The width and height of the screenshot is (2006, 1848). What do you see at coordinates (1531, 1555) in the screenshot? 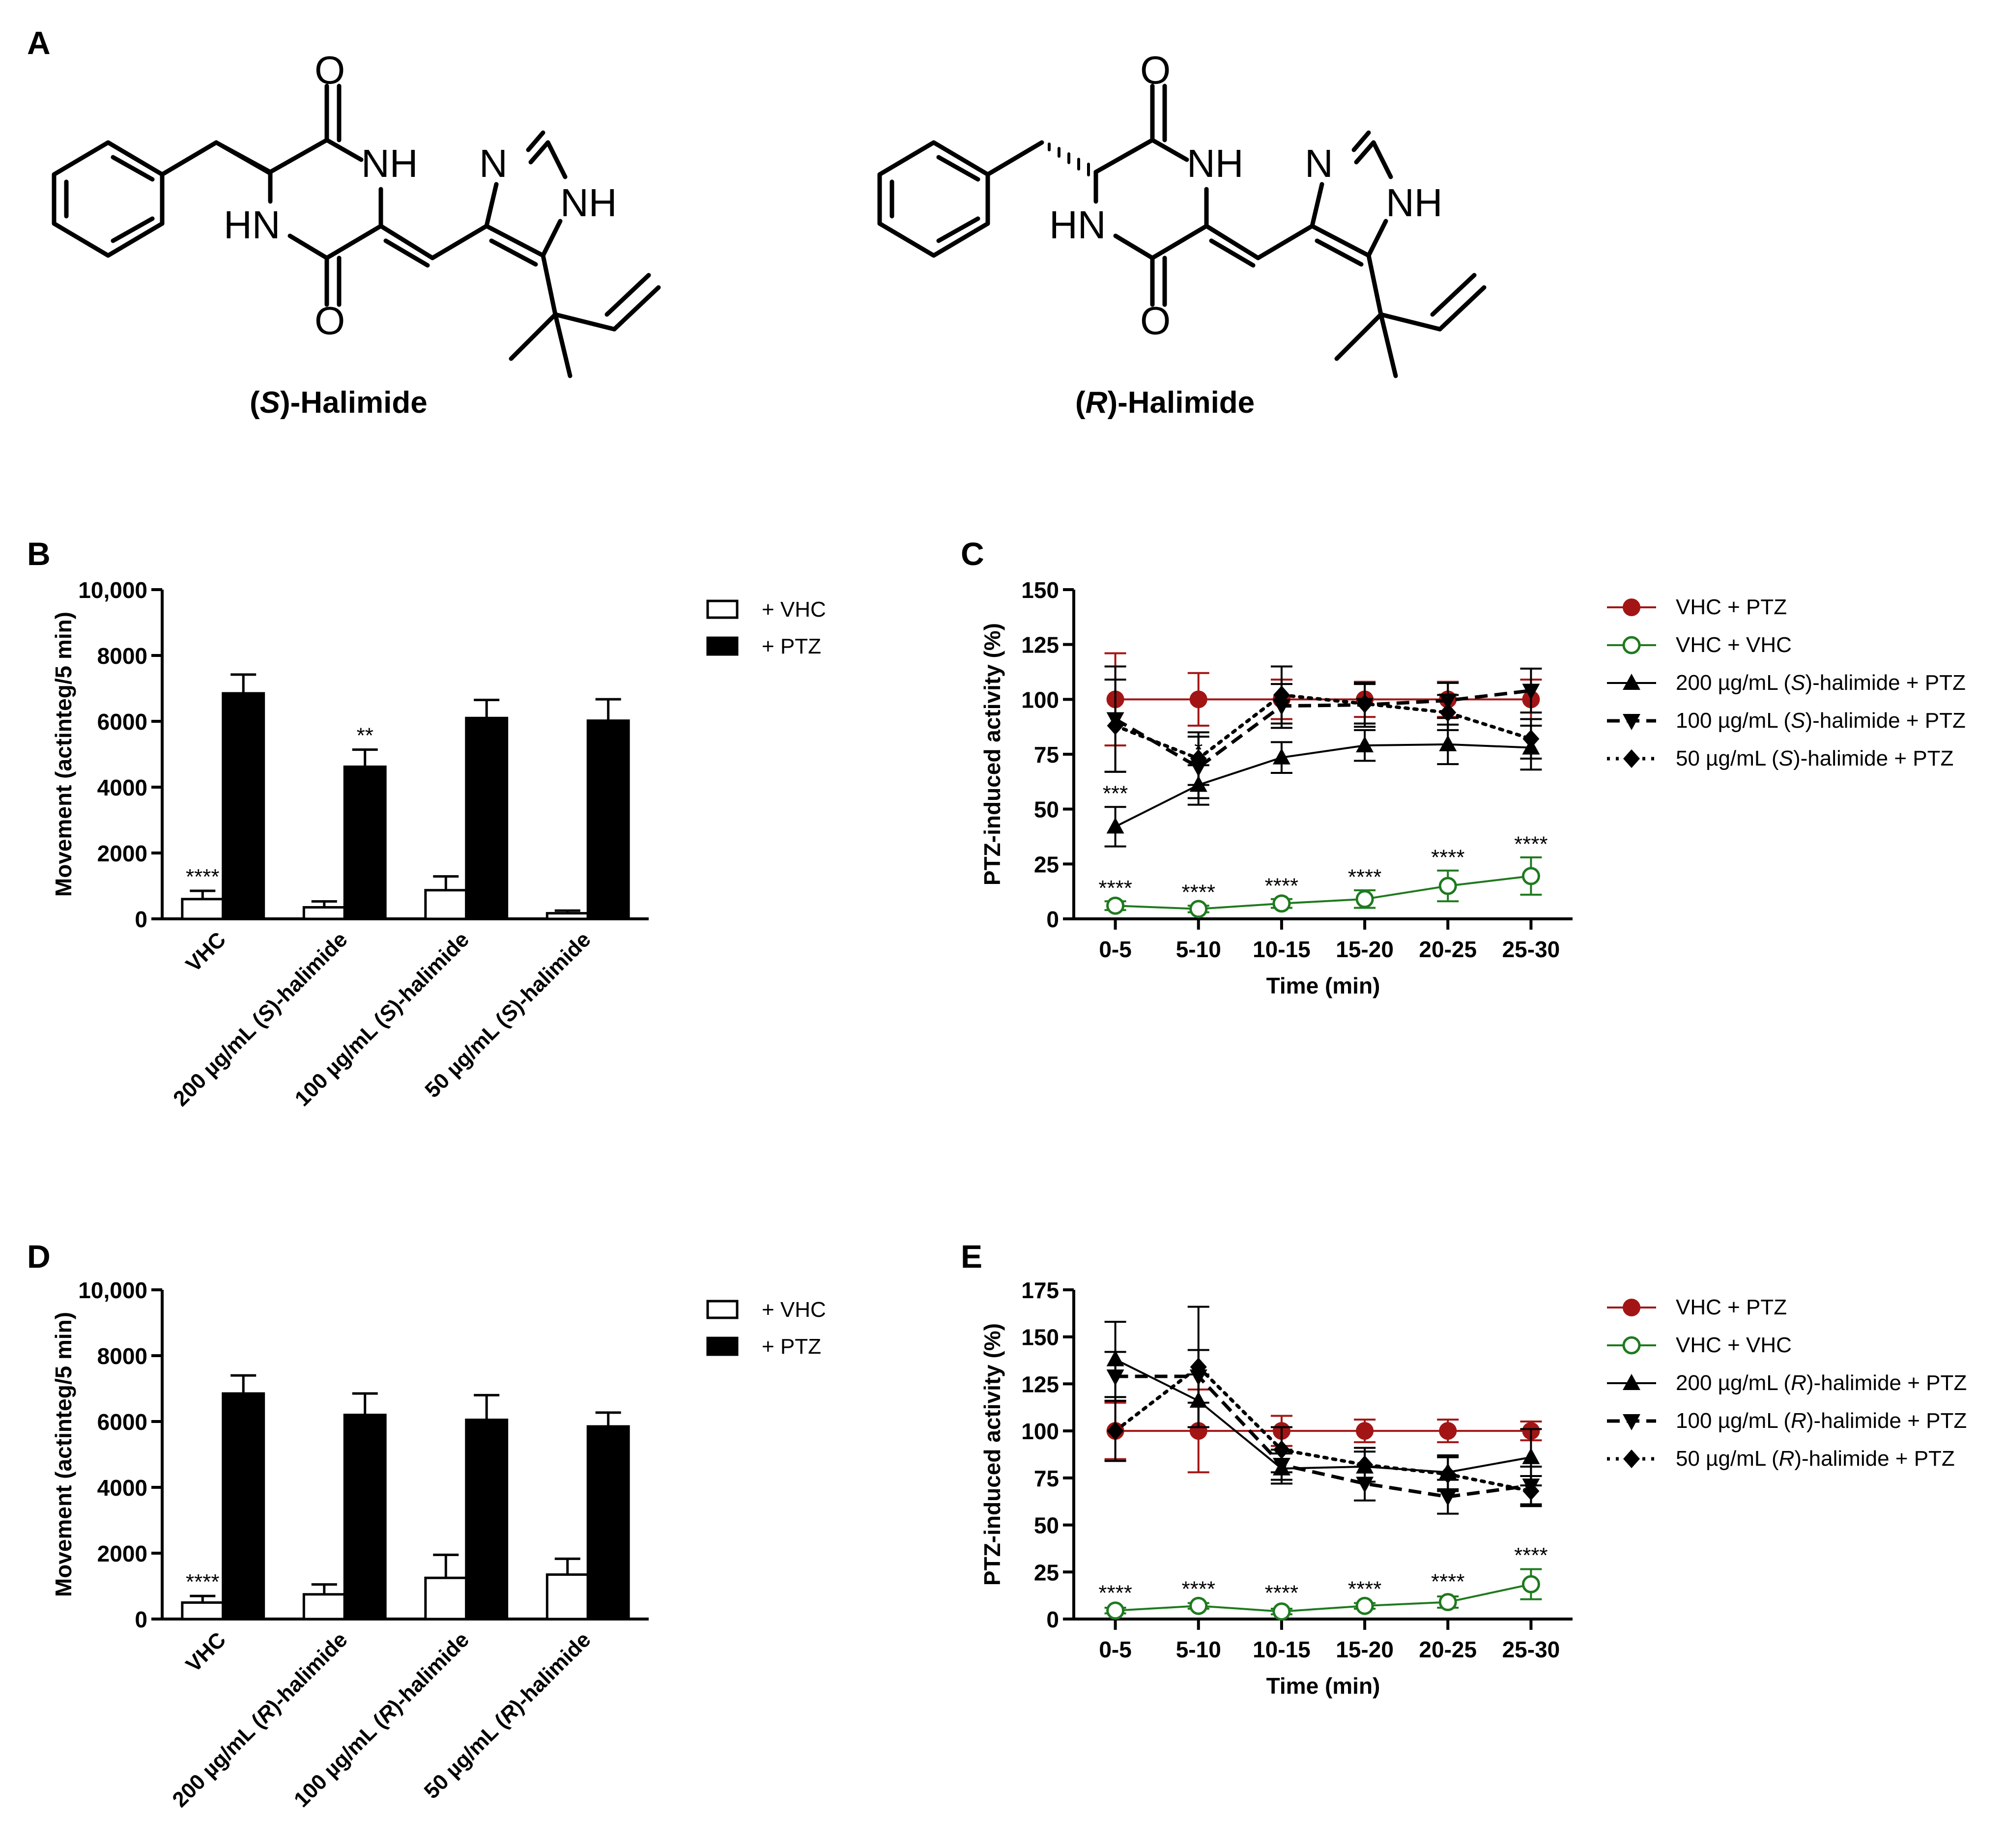
I see `chart-e-significance-5: ****` at bounding box center [1531, 1555].